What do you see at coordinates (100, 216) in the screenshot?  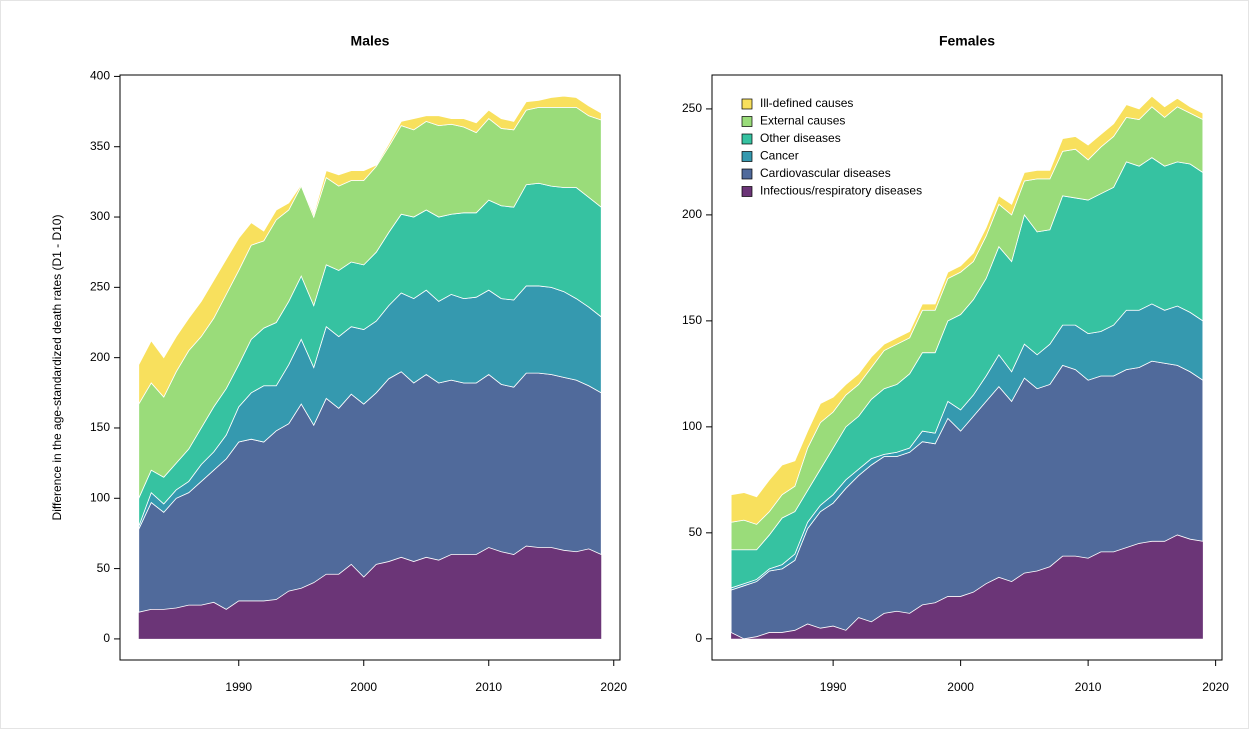 I see `y-tick-label: 300` at bounding box center [100, 216].